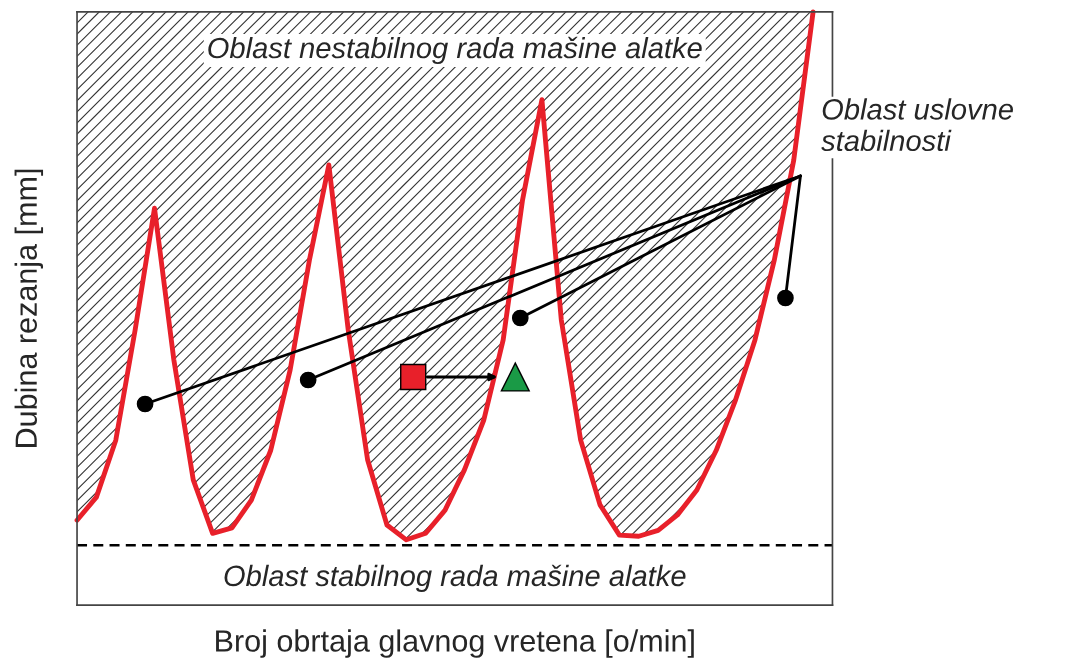 The height and width of the screenshot is (662, 1070). What do you see at coordinates (455, 643) in the screenshot?
I see `x-axis-title: Broj obrtaja glavnog vretena [o/min]` at bounding box center [455, 643].